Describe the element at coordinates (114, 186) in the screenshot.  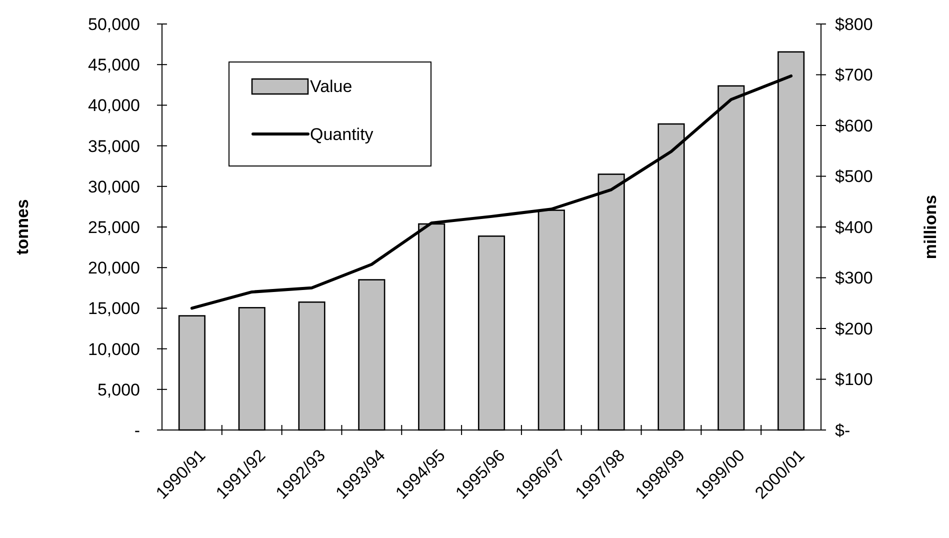
I see `y-tick-label: 30,000` at that location.